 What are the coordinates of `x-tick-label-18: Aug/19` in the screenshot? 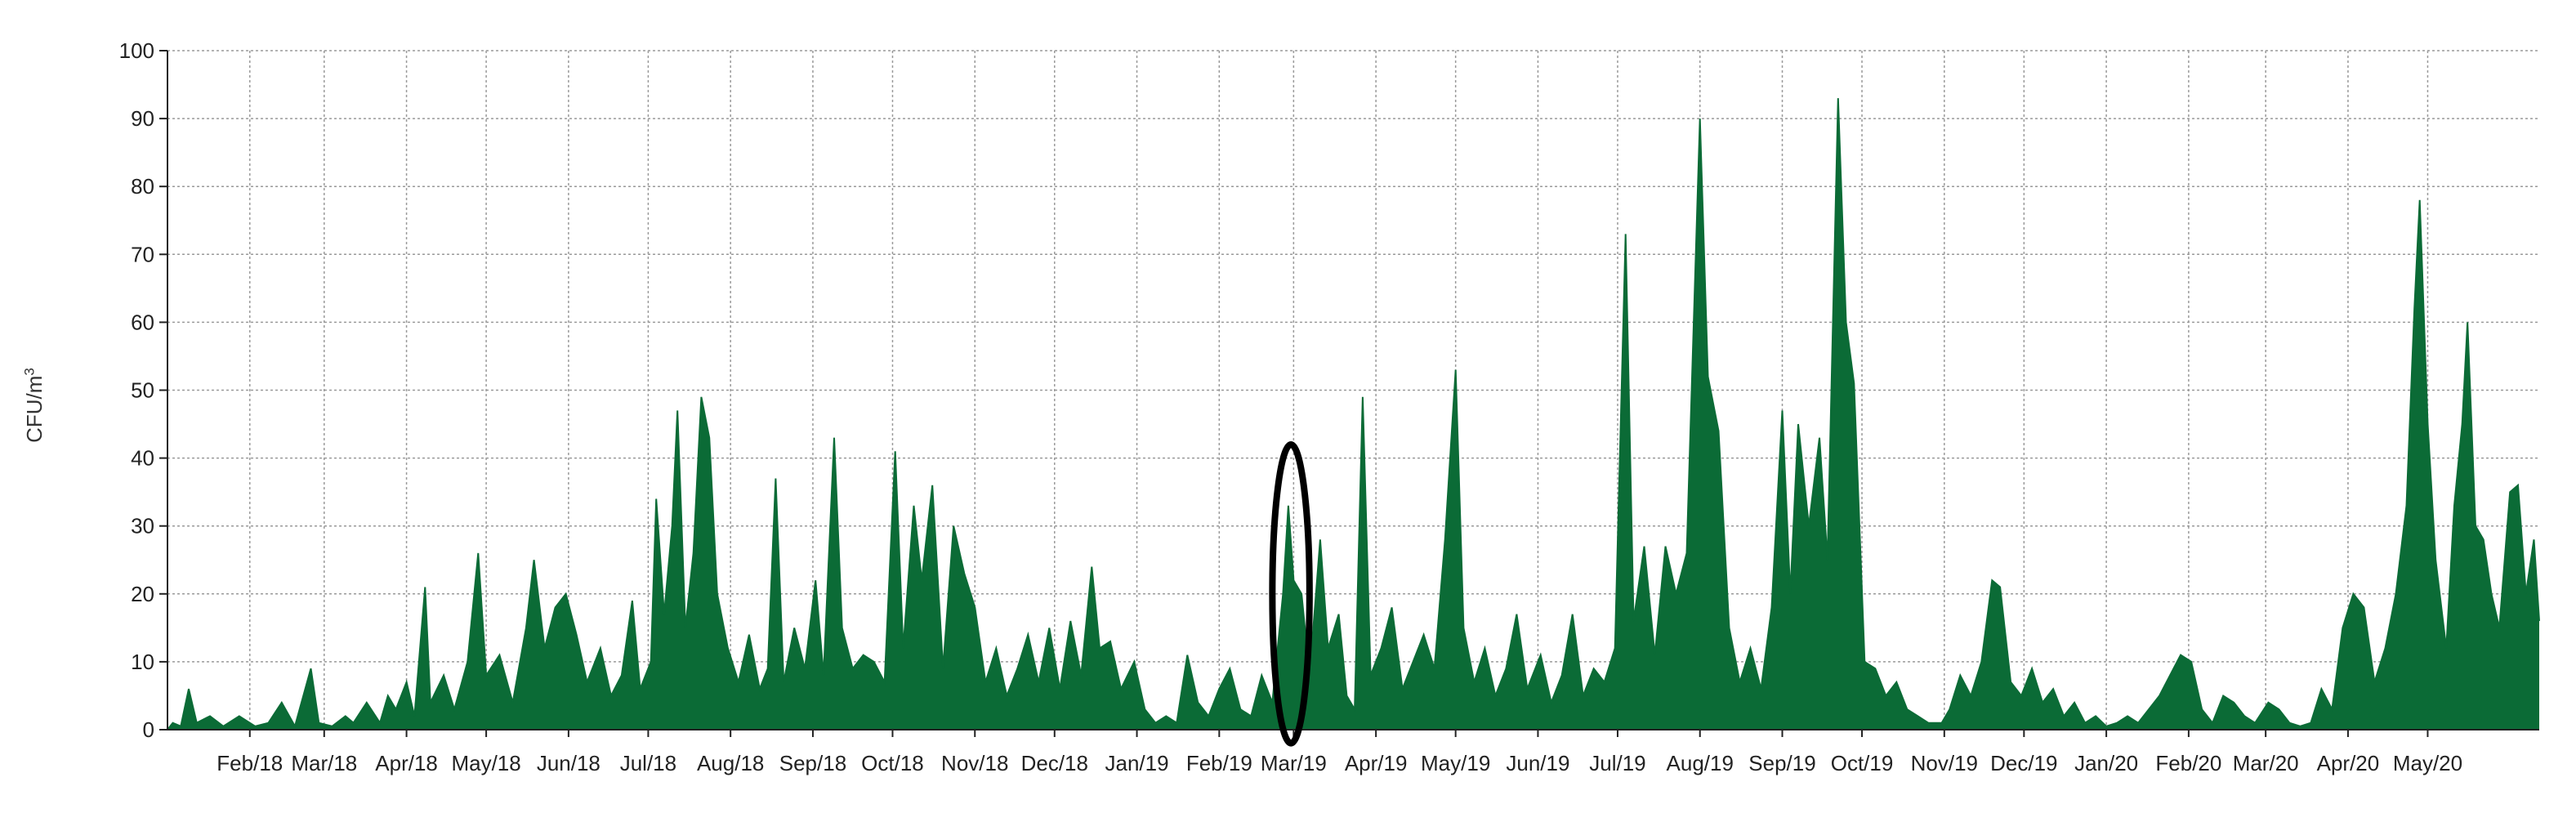 It's located at (1701, 763).